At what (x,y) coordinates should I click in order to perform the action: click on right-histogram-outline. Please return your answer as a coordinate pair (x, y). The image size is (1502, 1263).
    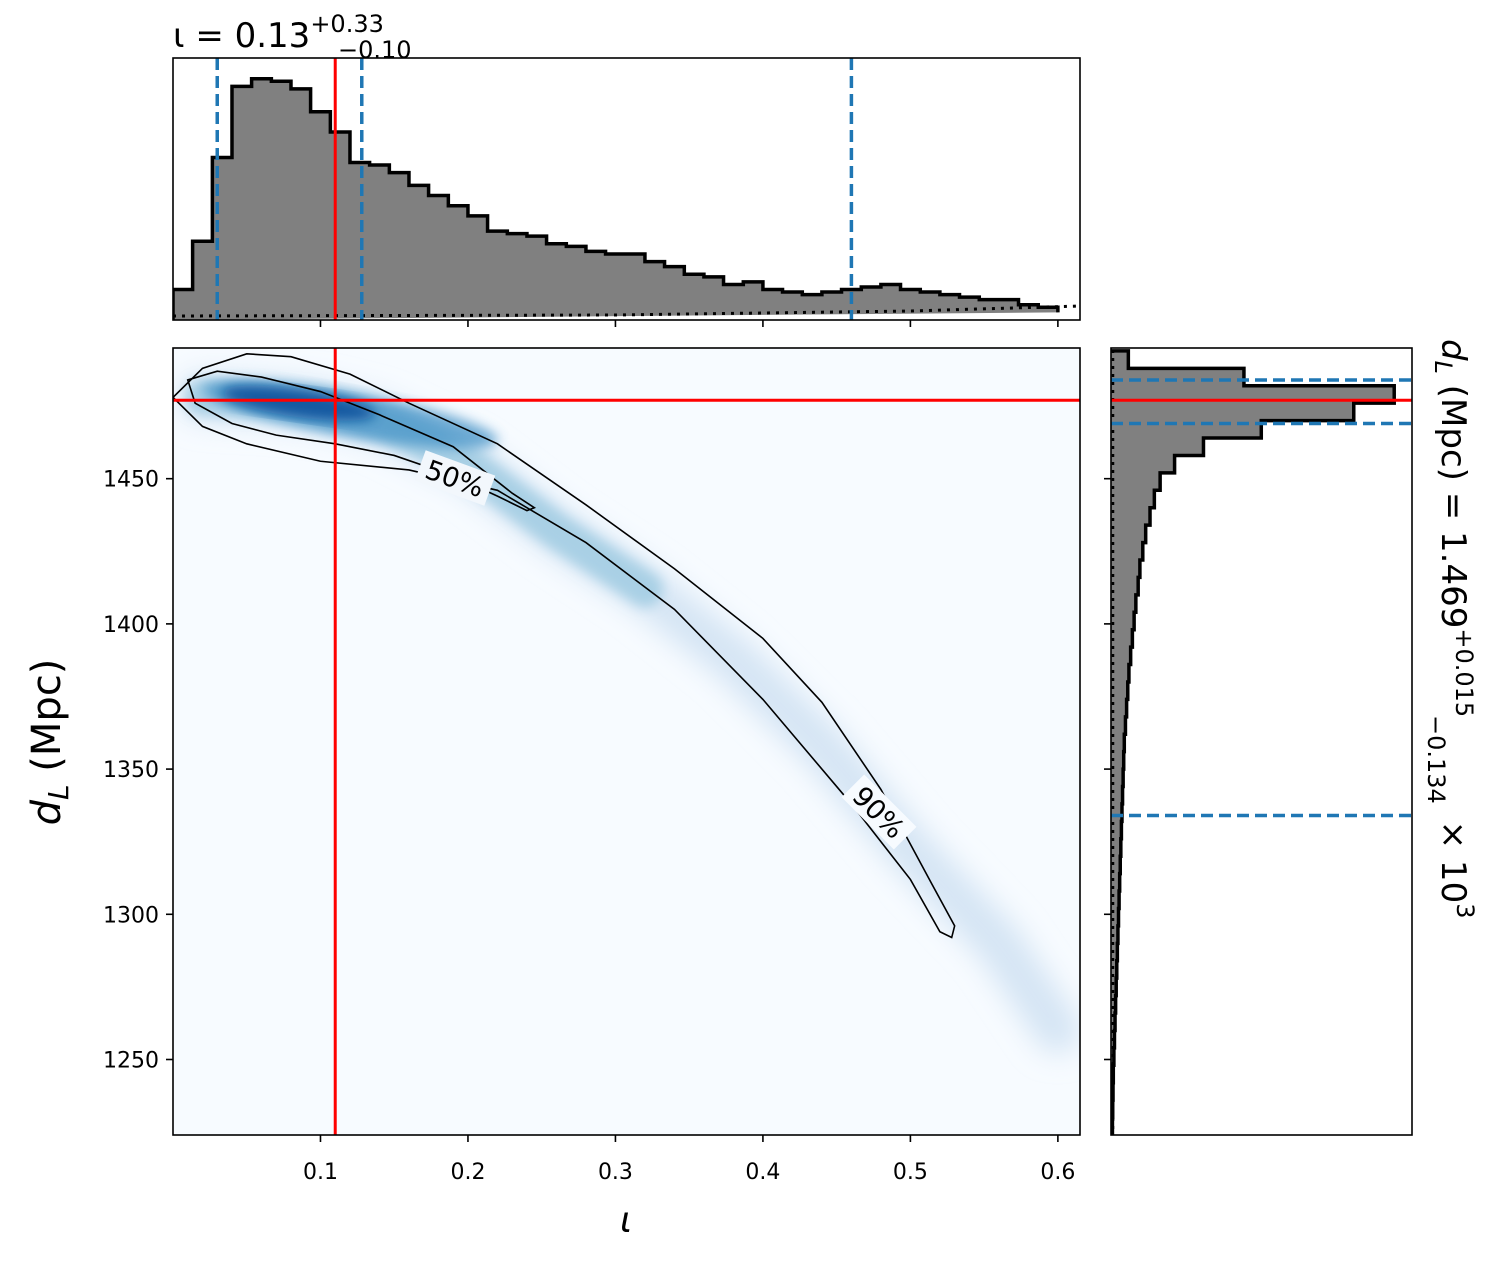
    Looking at the image, I should click on (1253, 742).